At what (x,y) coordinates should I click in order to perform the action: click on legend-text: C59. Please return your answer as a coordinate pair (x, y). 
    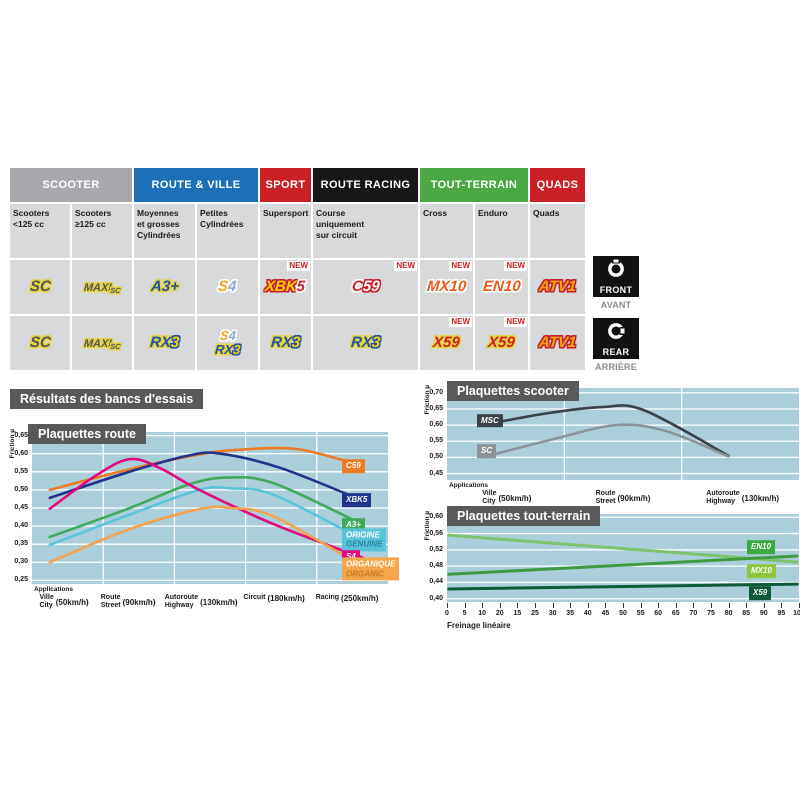
    Looking at the image, I should click on (353, 466).